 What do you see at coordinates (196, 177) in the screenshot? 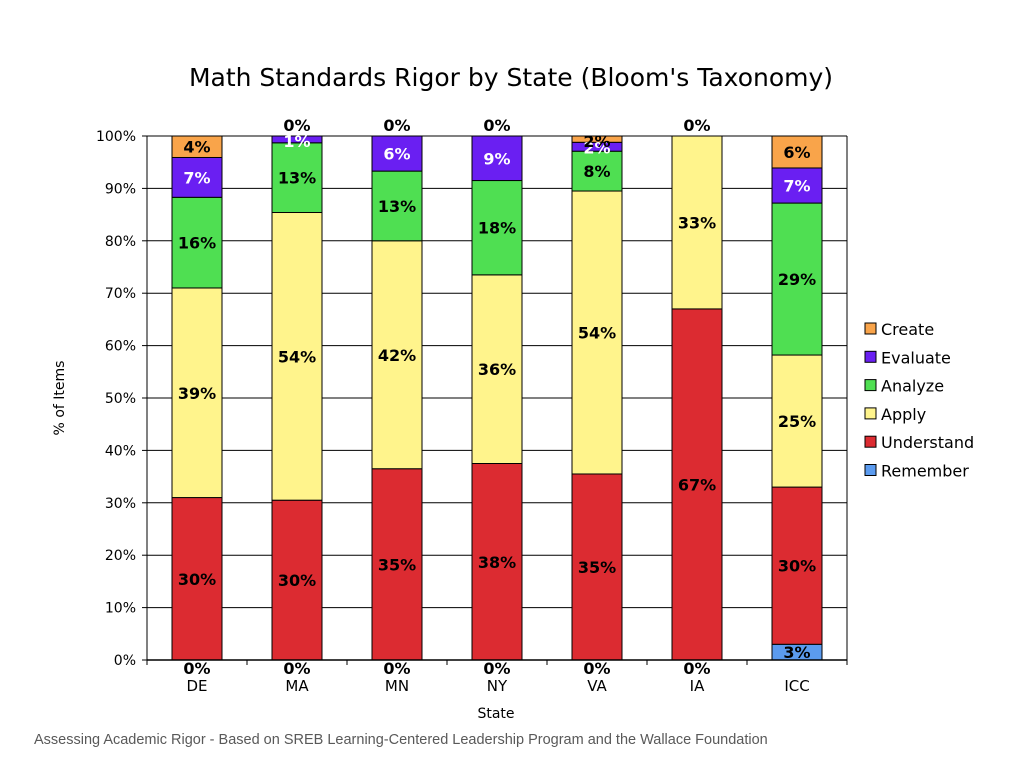
I see `data-label-evaluate-de: 7%` at bounding box center [196, 177].